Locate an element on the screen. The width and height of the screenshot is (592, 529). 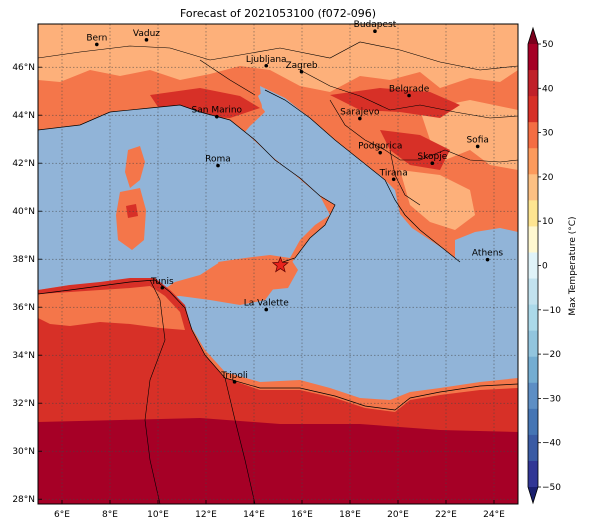
city-label: Tunis is located at coordinates (162, 282).